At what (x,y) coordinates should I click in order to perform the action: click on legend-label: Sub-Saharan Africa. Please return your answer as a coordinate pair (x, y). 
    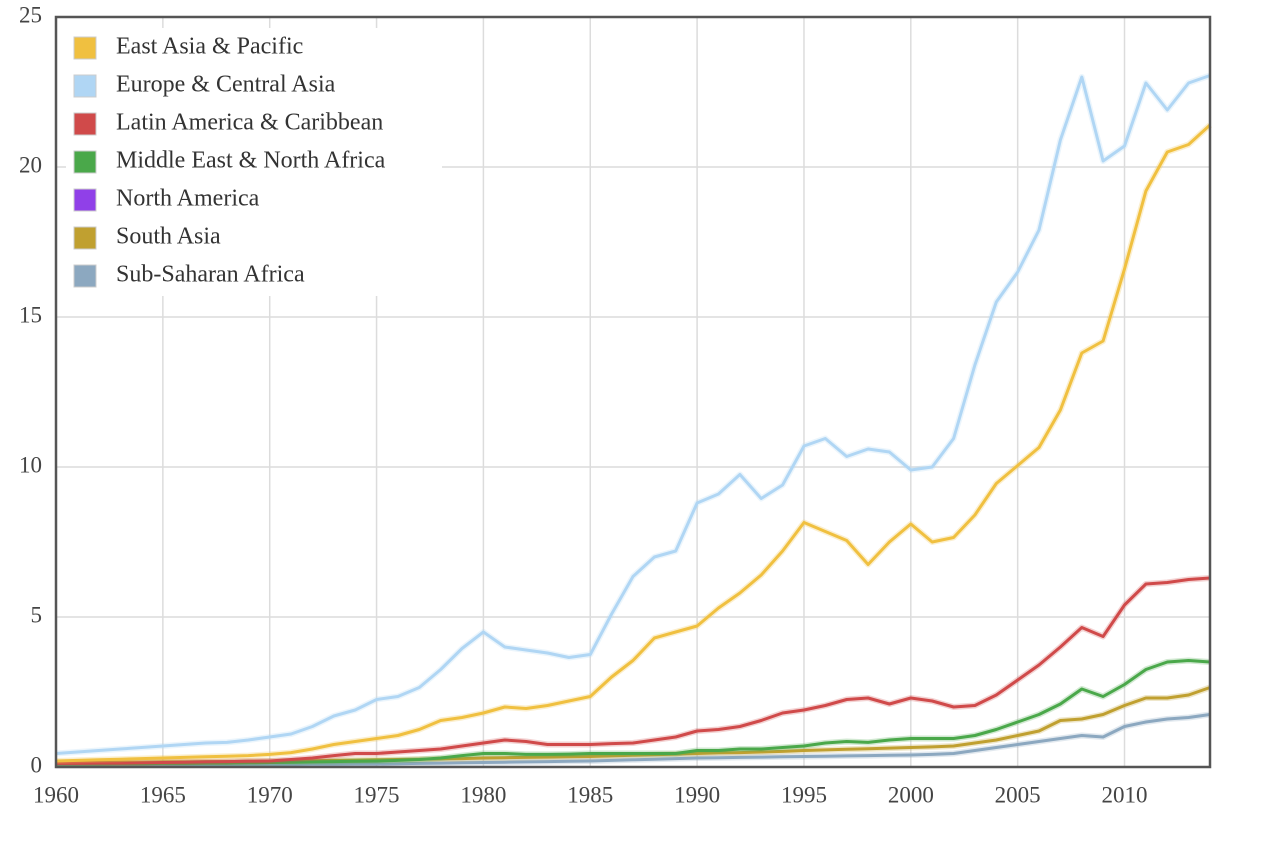
    Looking at the image, I should click on (210, 275).